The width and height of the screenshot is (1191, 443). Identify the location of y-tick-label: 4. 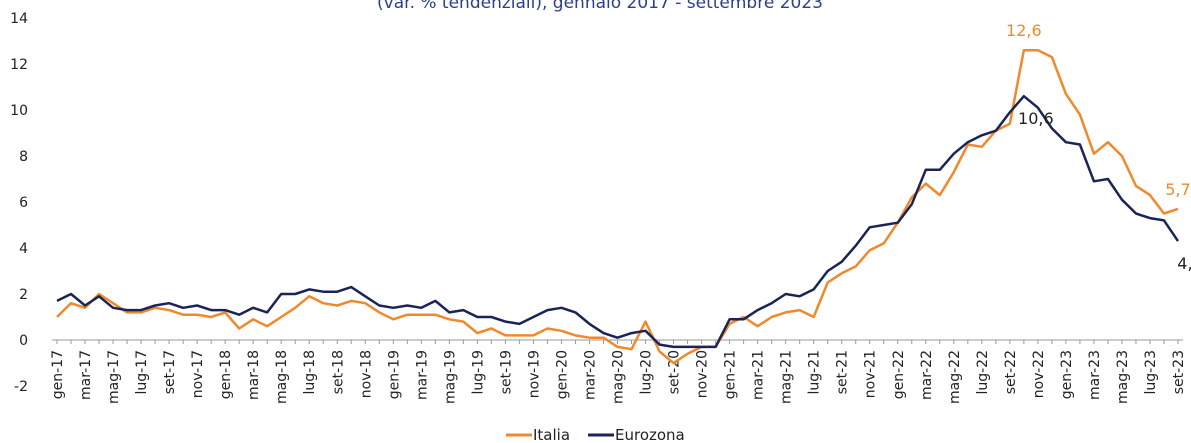
(23, 249).